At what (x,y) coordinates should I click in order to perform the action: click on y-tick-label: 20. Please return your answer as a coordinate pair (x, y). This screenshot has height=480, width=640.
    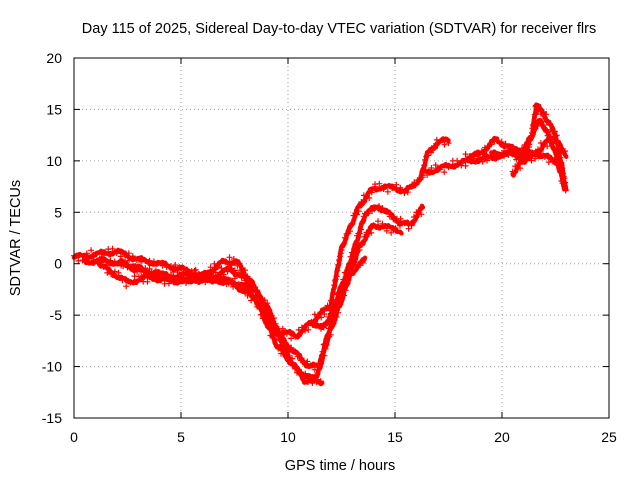
    Looking at the image, I should click on (54, 58).